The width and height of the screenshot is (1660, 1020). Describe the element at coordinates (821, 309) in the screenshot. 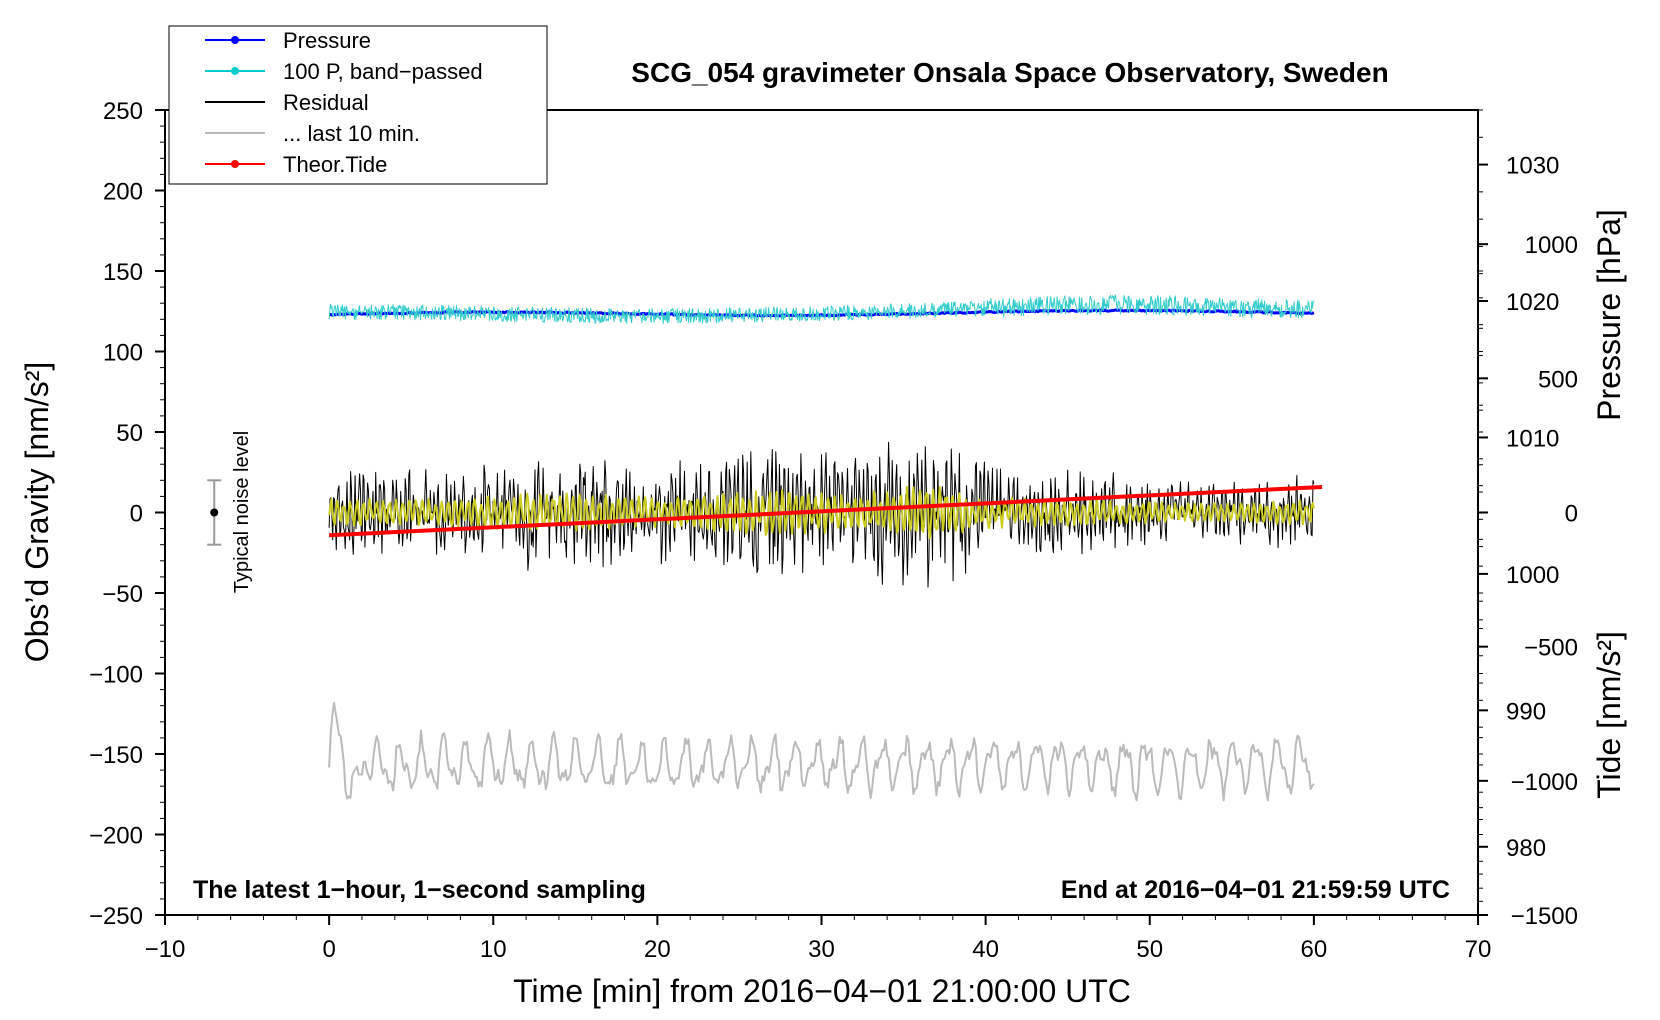

I see `band-passed-pressure-line` at that location.